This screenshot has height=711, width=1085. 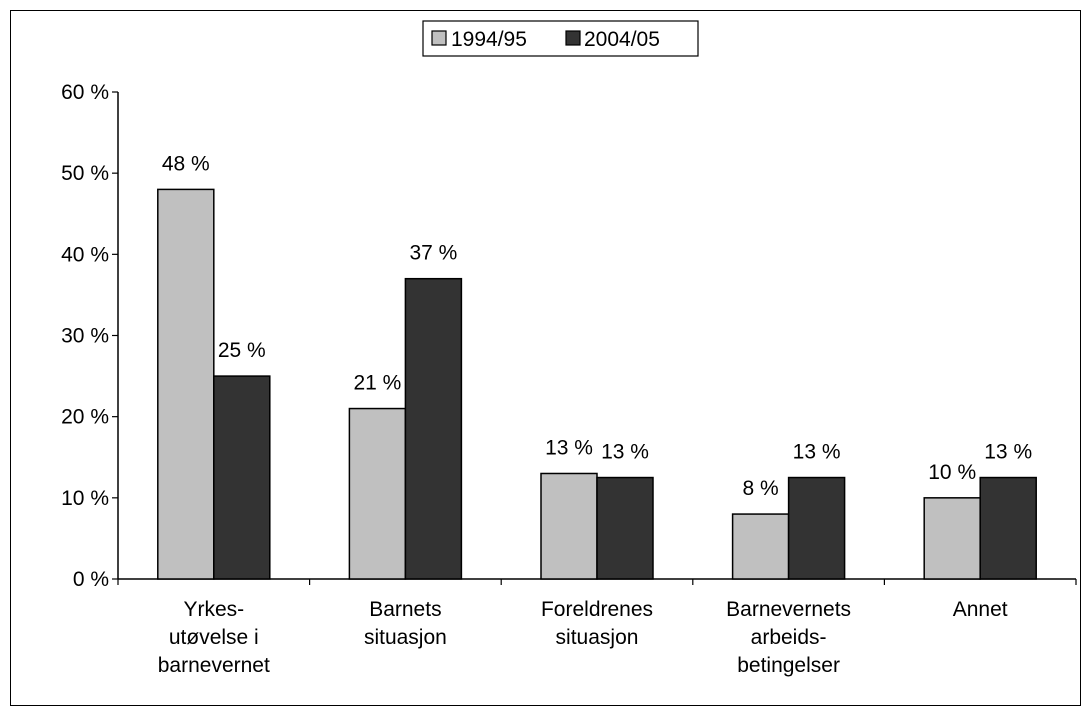 What do you see at coordinates (85, 254) in the screenshot?
I see `y-tick-label: 40 %` at bounding box center [85, 254].